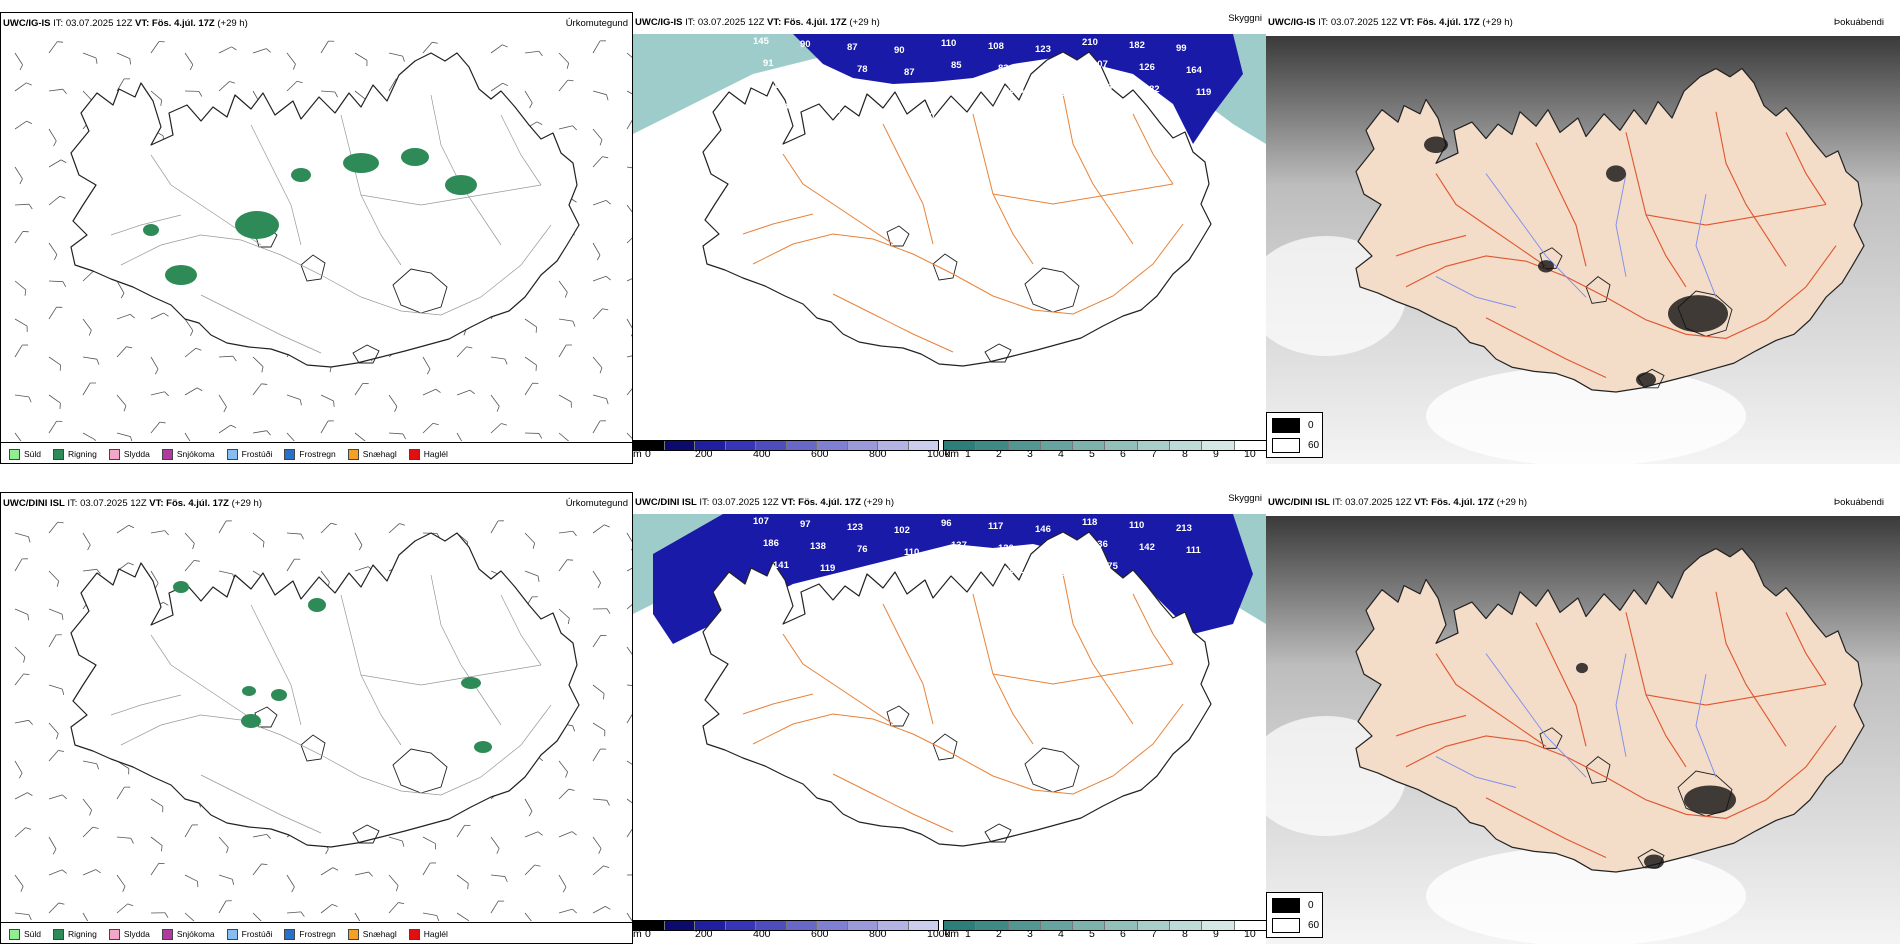 The image size is (1900, 950). What do you see at coordinates (1154, 454) in the screenshot?
I see `tick-label: 7` at bounding box center [1154, 454].